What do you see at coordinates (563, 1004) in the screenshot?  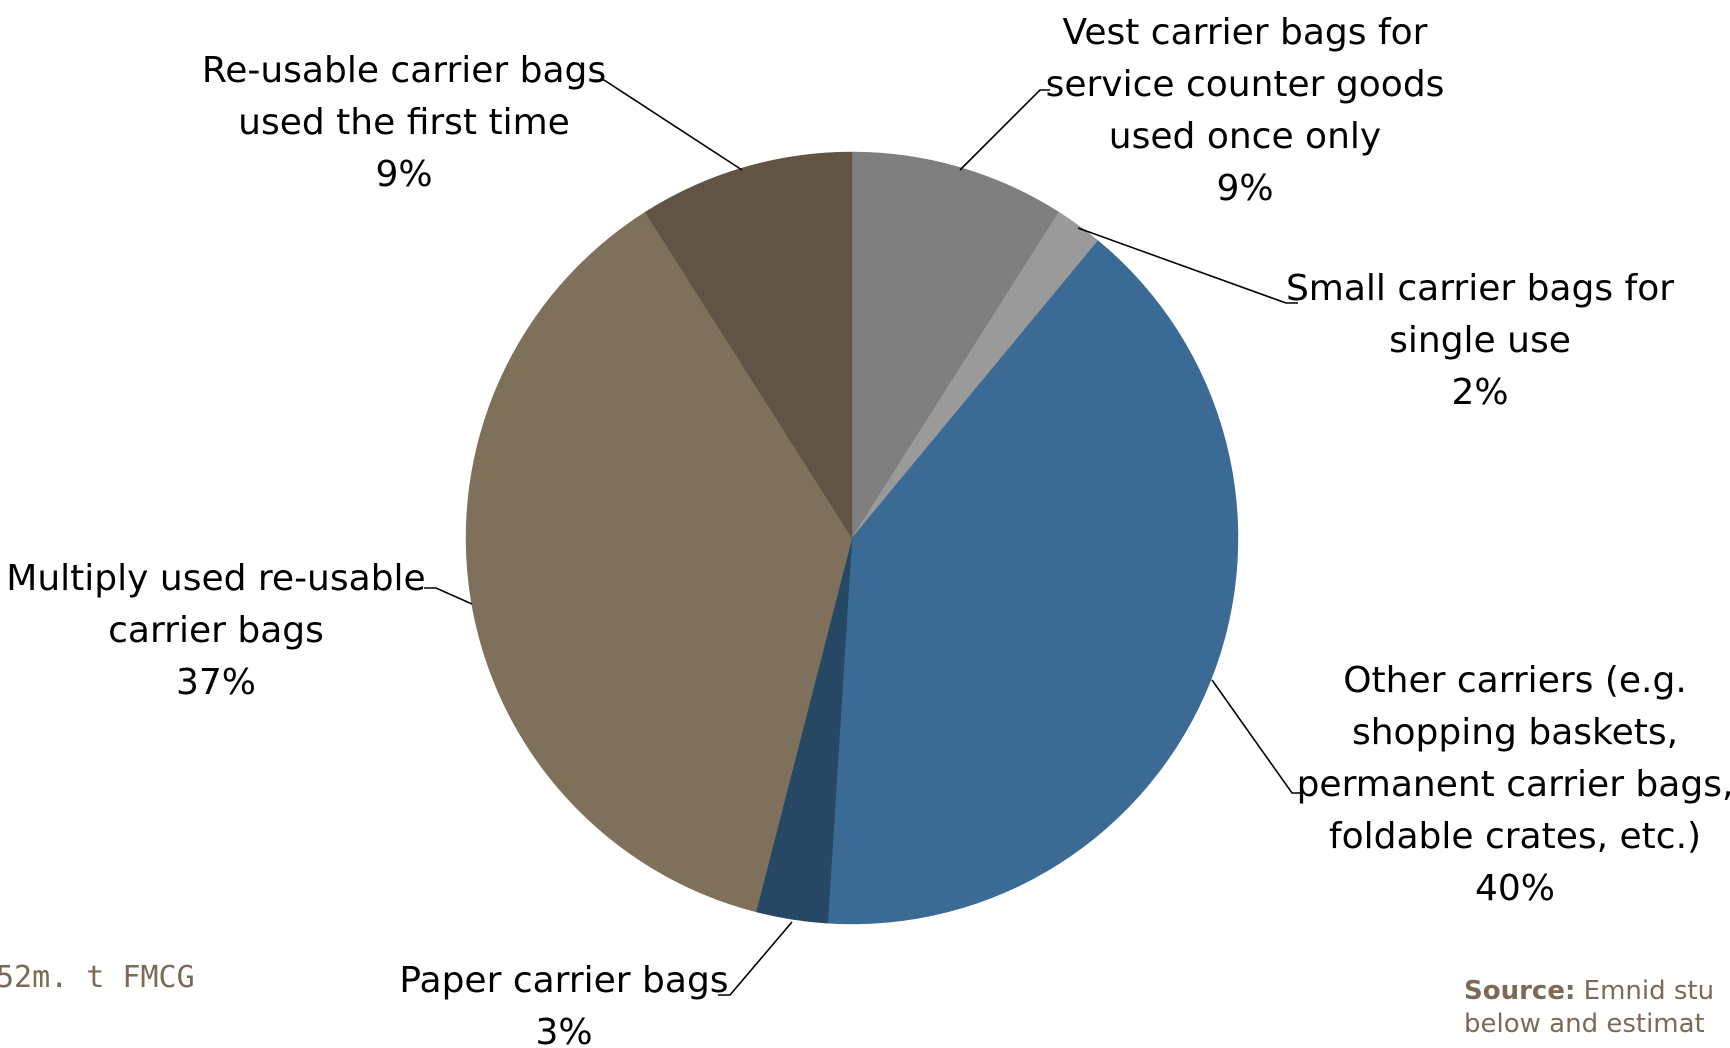 I see `slice-label-4: Paper carrier bags 3%` at bounding box center [563, 1004].